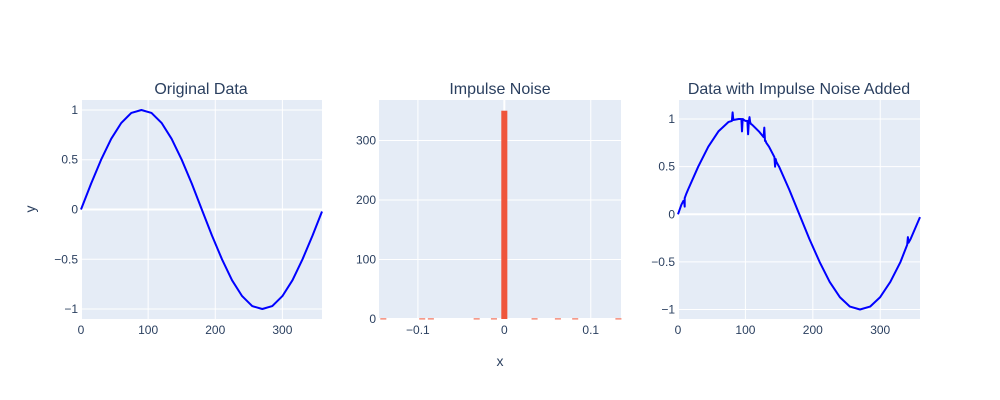 Image resolution: width=1000 pixels, height=400 pixels. I want to click on y-tick-labels: 0 100 200 300, so click(366, 229).